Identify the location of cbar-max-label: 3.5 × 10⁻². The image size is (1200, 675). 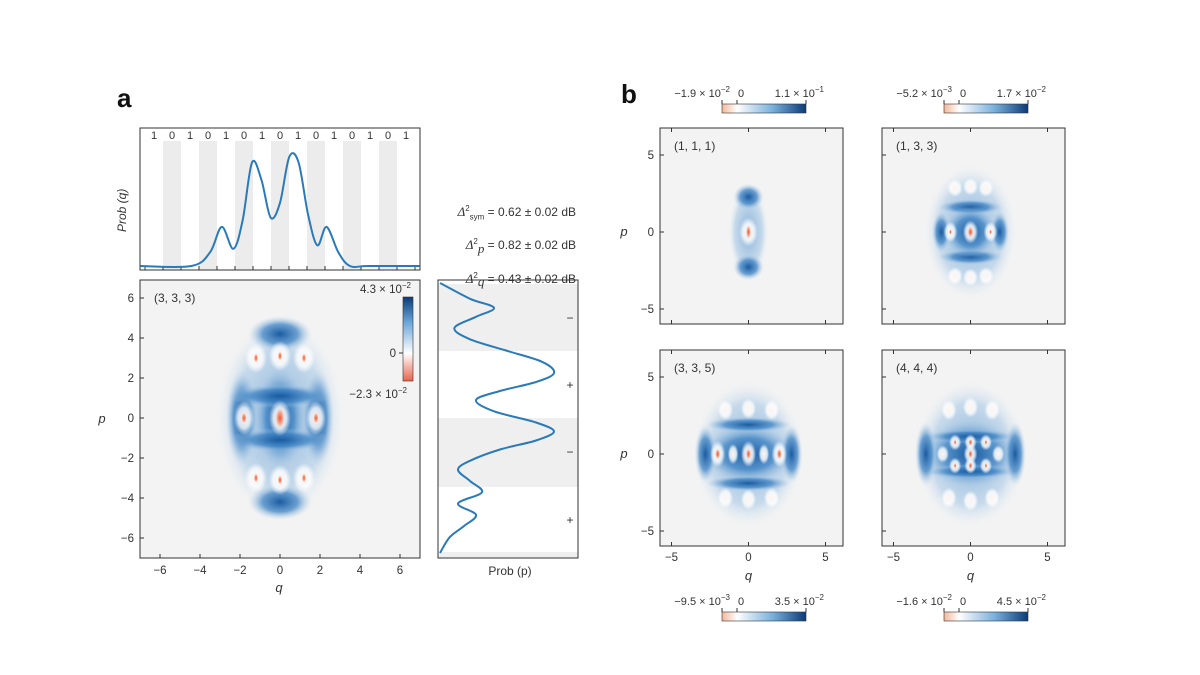
(800, 600).